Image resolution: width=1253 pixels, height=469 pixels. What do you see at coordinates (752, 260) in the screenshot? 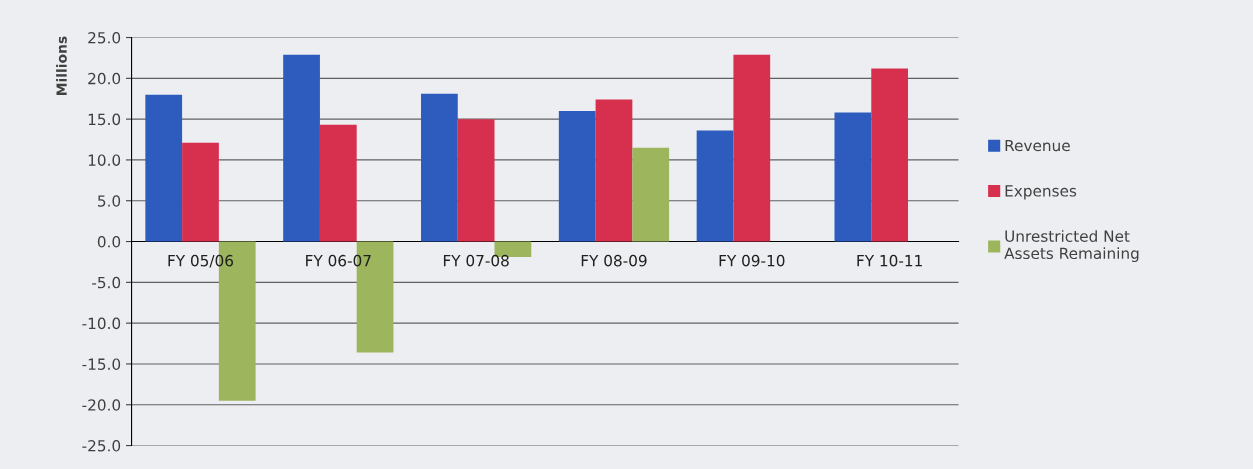
I see `x-tick-label: FY 09-10` at bounding box center [752, 260].